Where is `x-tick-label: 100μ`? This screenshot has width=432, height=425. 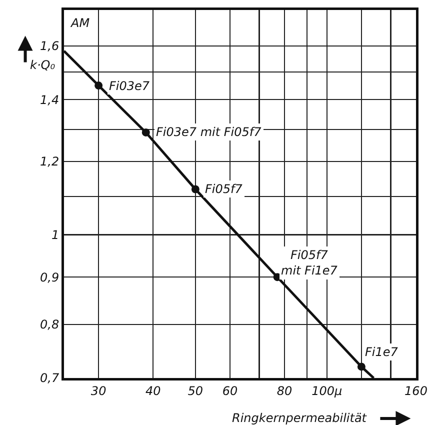
x-tick-label: 100μ is located at coordinates (327, 391).